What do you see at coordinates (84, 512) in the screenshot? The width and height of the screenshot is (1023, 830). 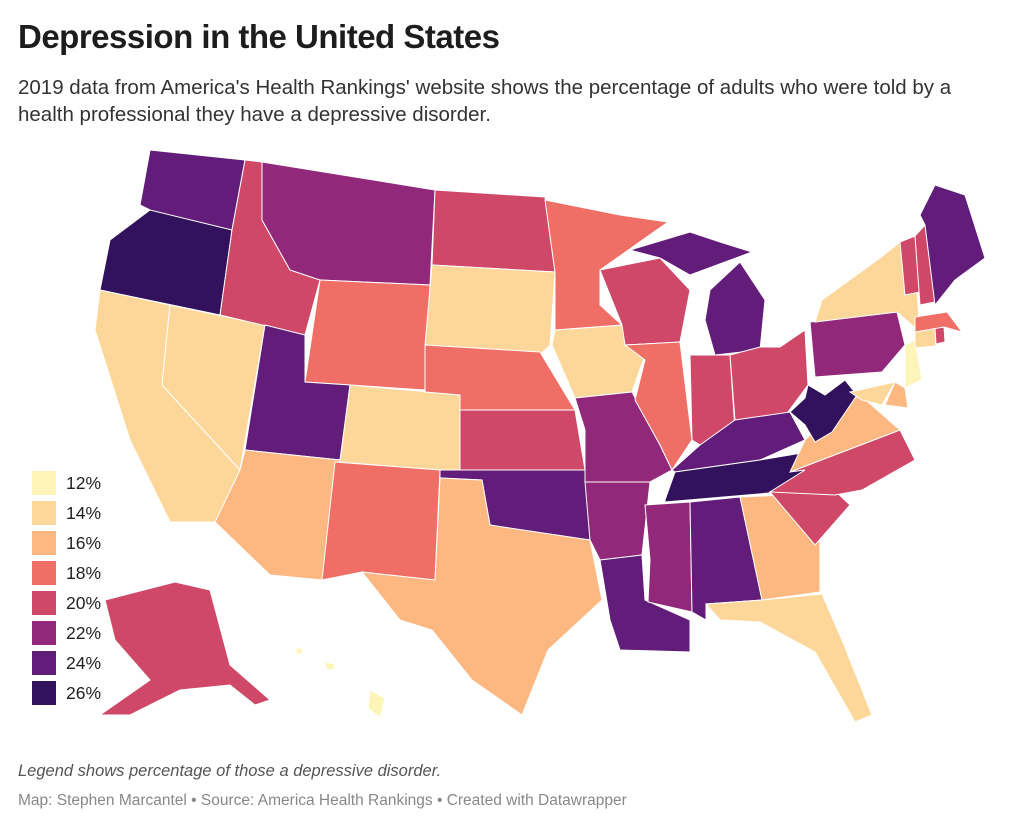 I see `legend-label: 14%` at bounding box center [84, 512].